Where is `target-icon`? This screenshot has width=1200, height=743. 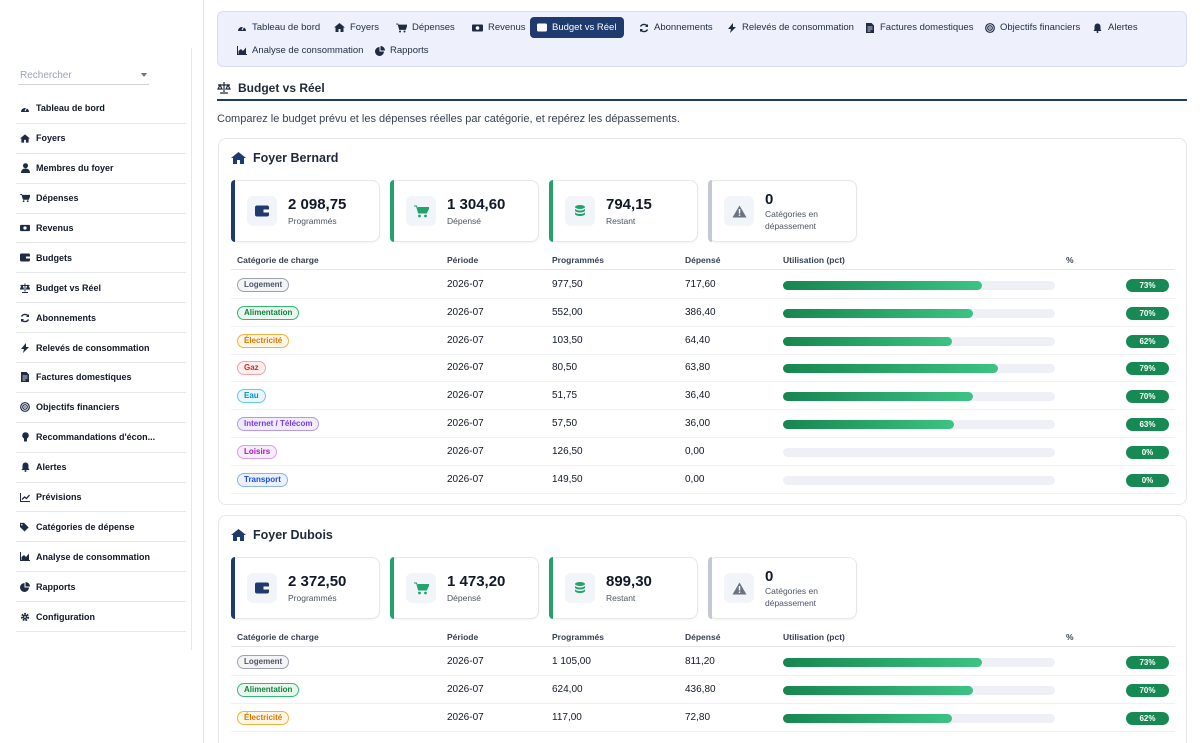 target-icon is located at coordinates (989, 27).